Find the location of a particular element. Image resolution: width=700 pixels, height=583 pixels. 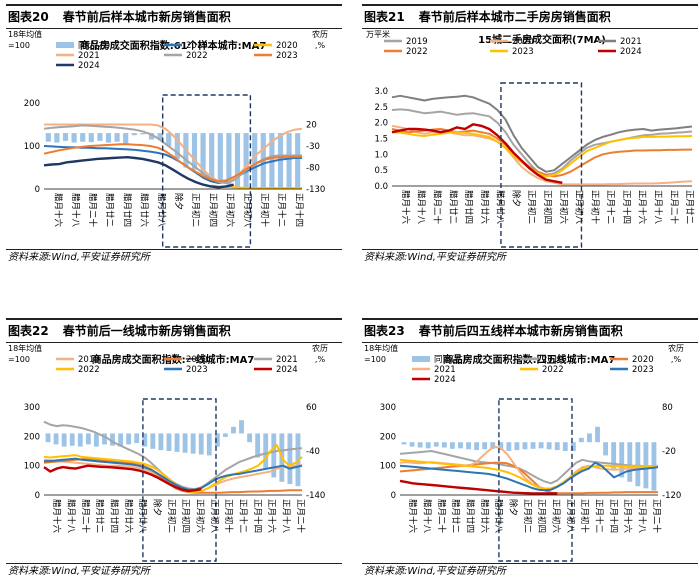

figure-title: 春节前后样本城市二手房房销售面积 is located at coordinates (514, 17).